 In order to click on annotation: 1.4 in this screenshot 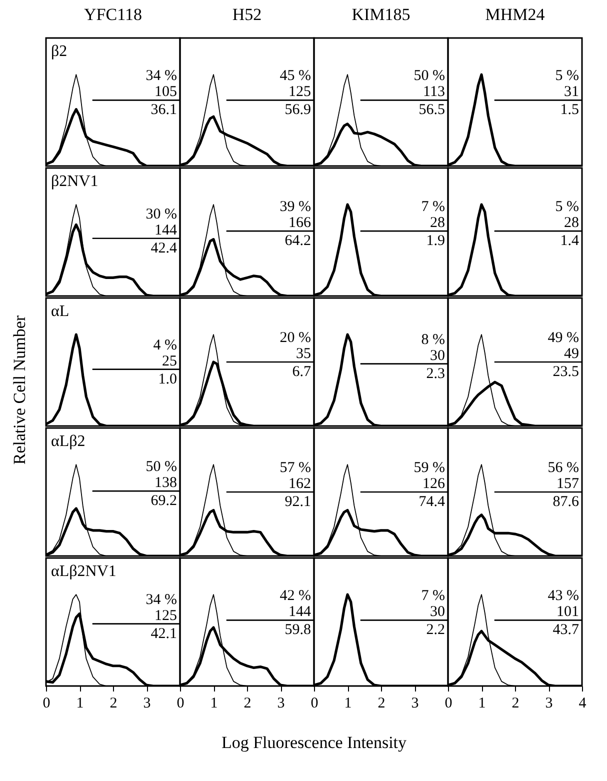, I will do `click(570, 241)`.